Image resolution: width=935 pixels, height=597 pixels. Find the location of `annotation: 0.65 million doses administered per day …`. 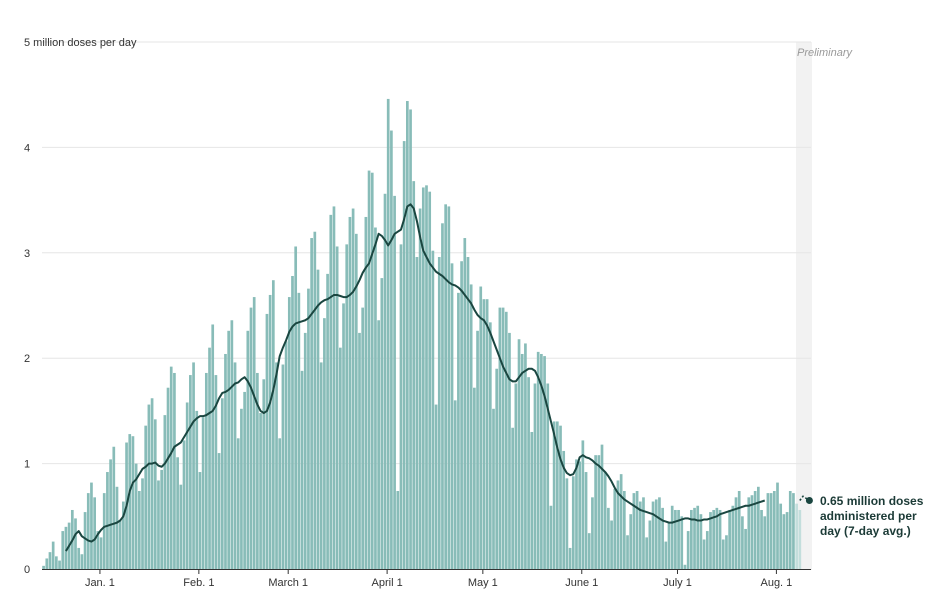

annotation: 0.65 million doses administered per day … is located at coordinates (872, 516).